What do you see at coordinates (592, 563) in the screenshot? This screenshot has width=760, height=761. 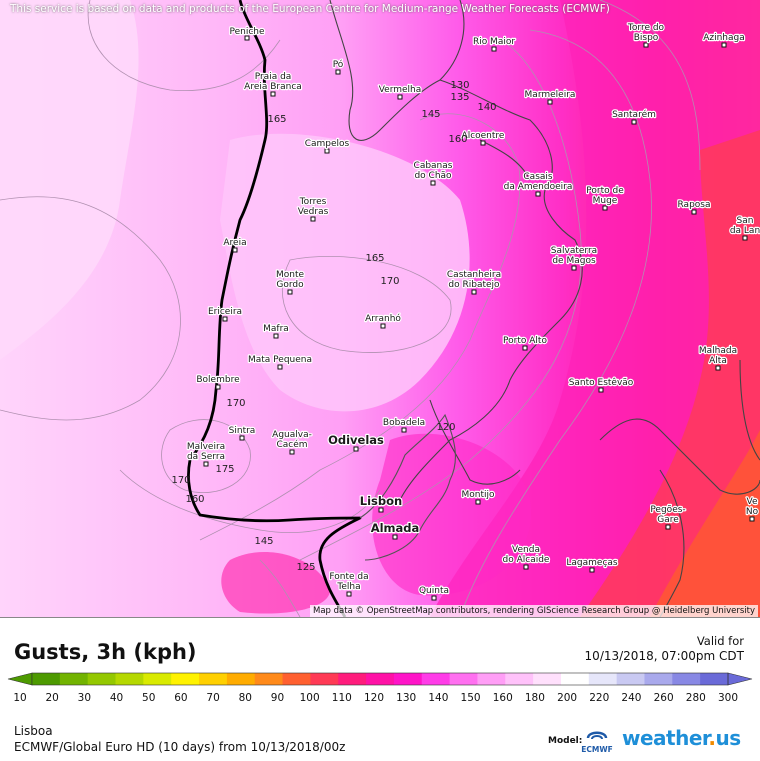 I see `place-label-text: Lagameças` at bounding box center [592, 563].